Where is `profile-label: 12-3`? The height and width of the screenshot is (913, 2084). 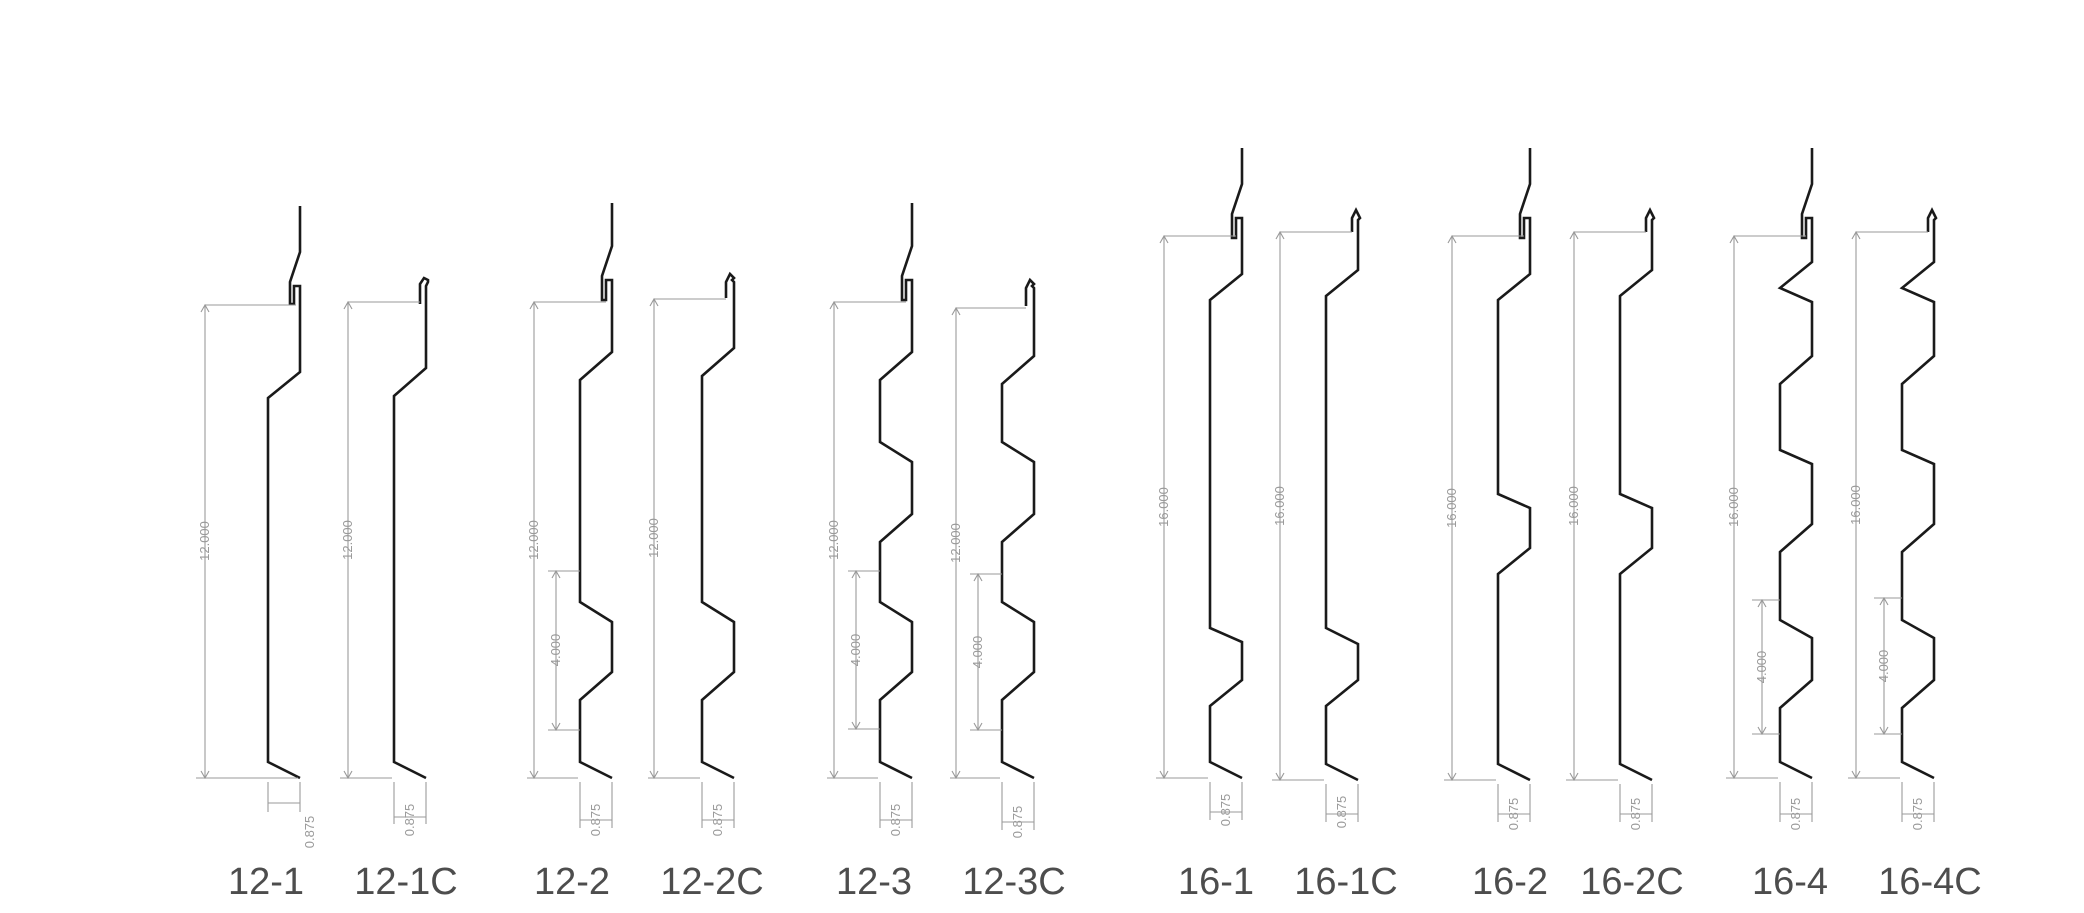
profile-label: 12-3 is located at coordinates (874, 882).